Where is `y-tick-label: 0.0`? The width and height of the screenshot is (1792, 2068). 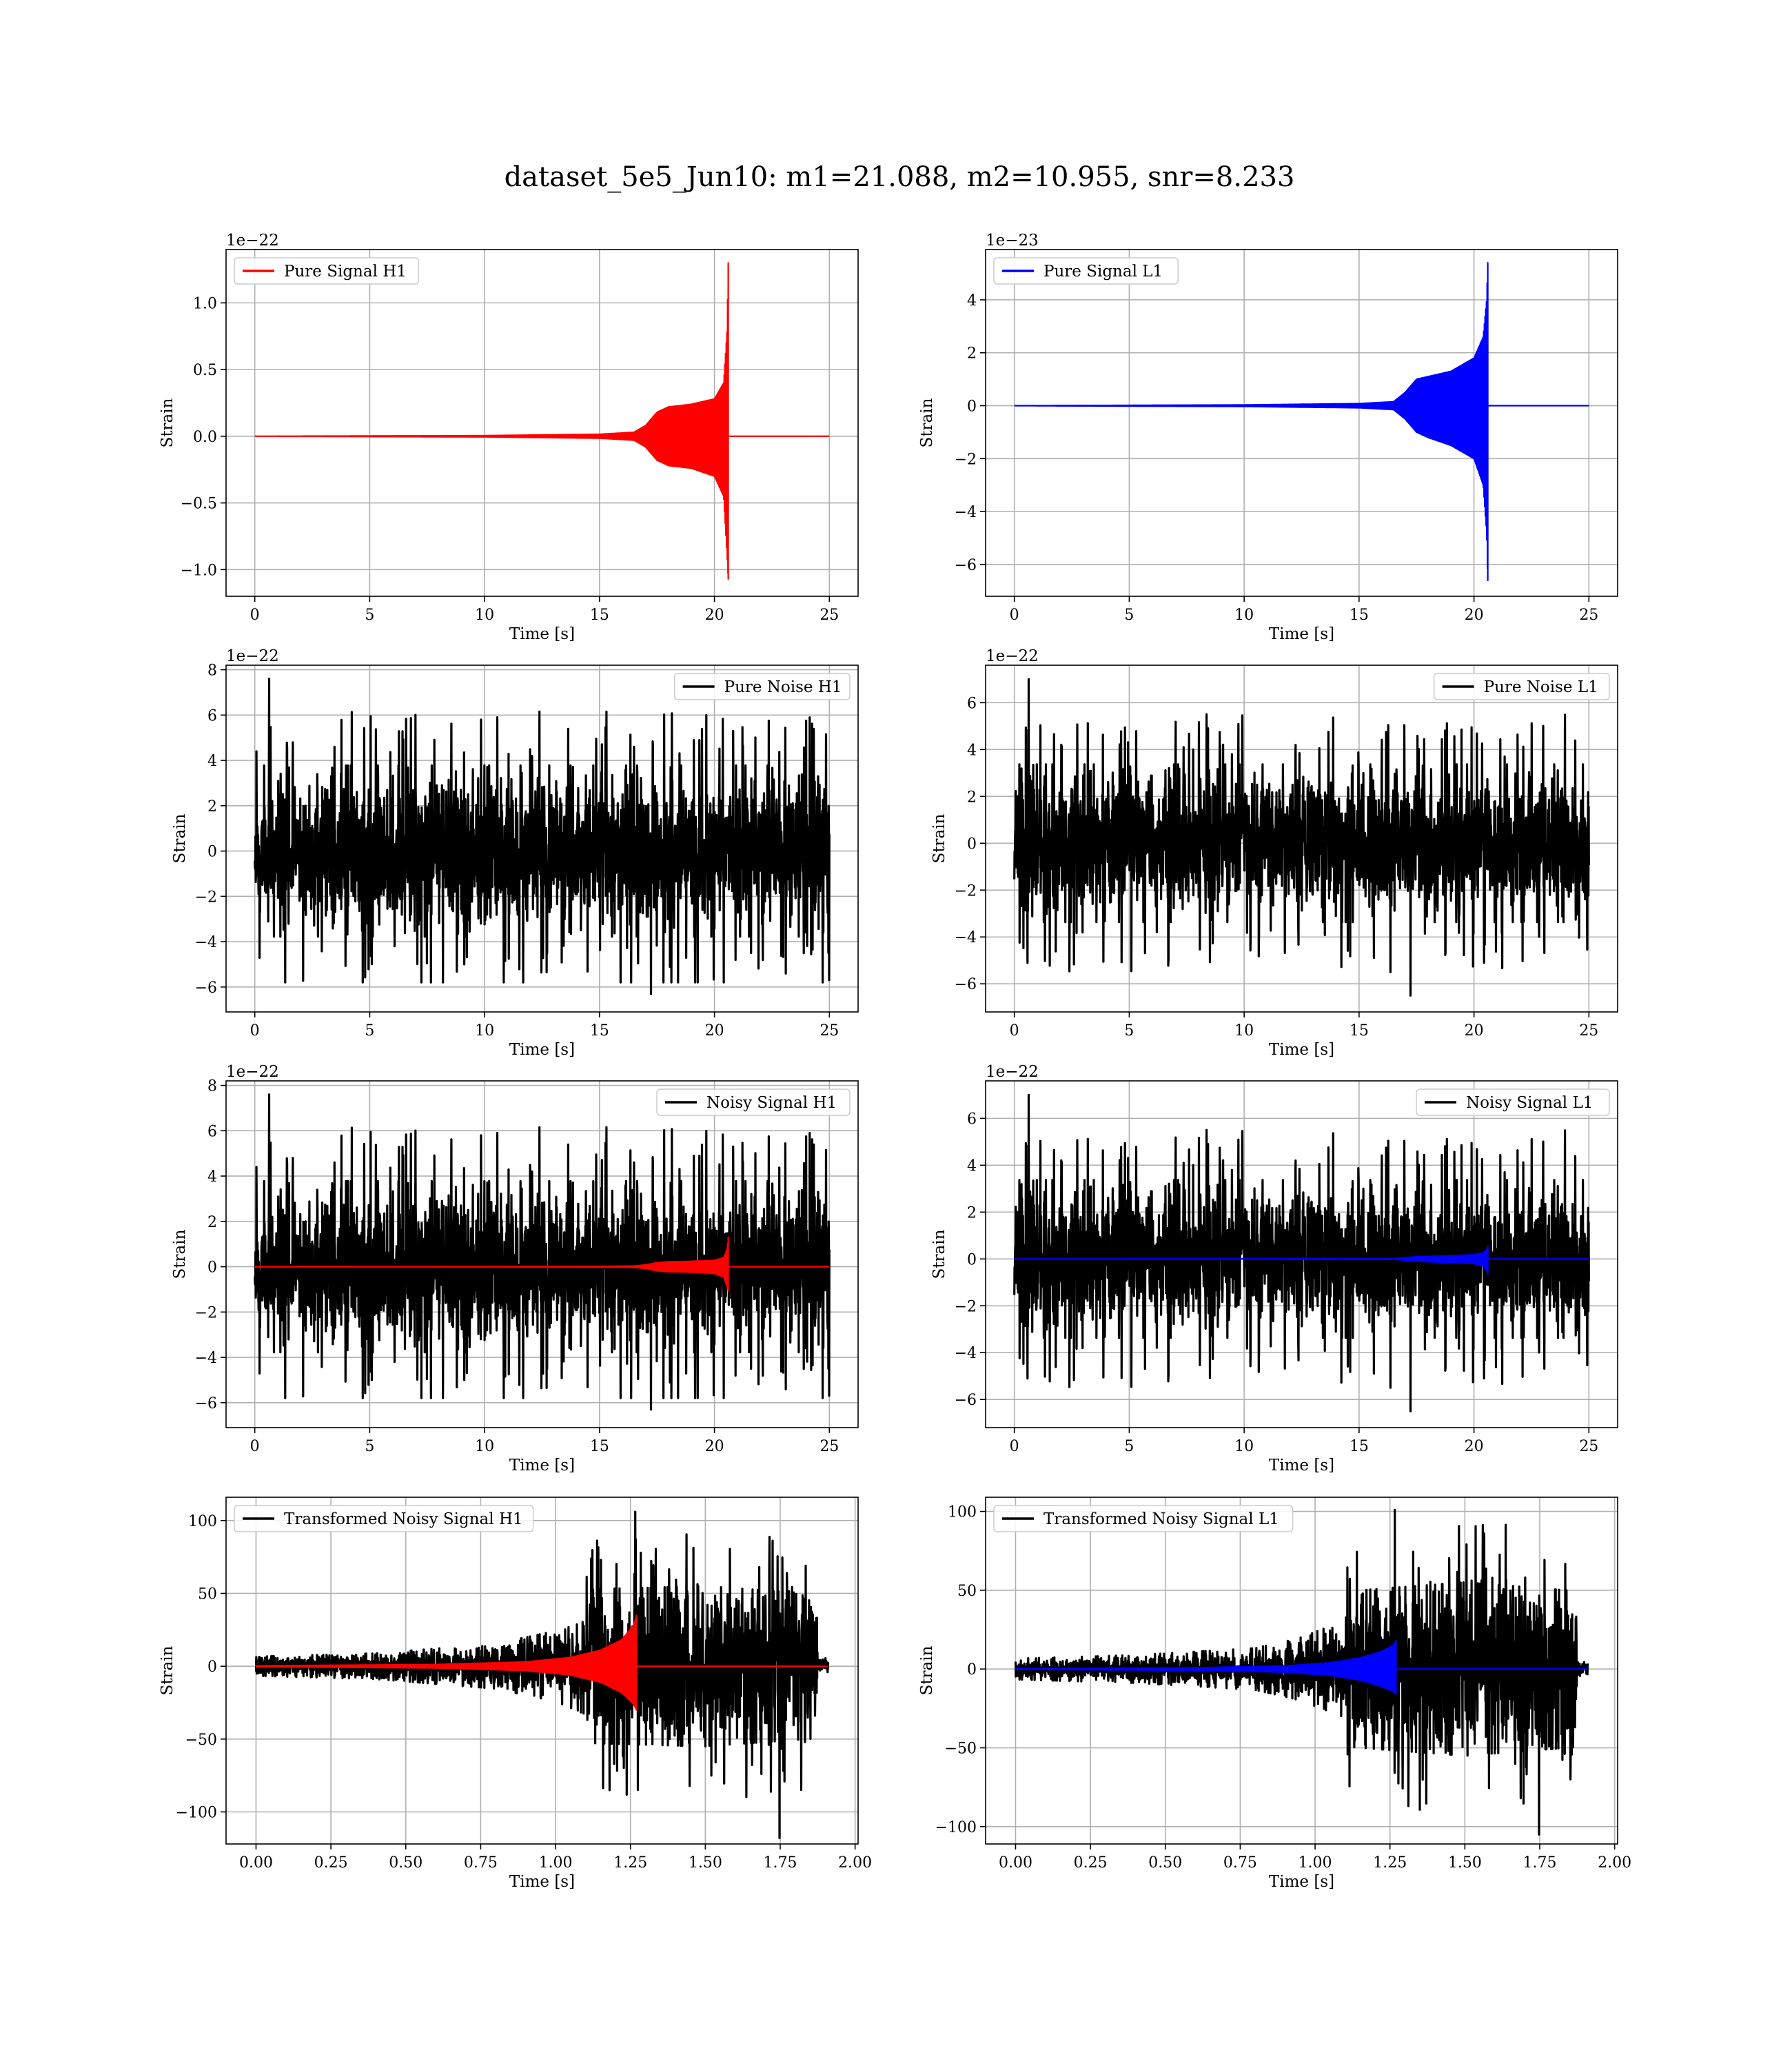
y-tick-label: 0.0 is located at coordinates (205, 437).